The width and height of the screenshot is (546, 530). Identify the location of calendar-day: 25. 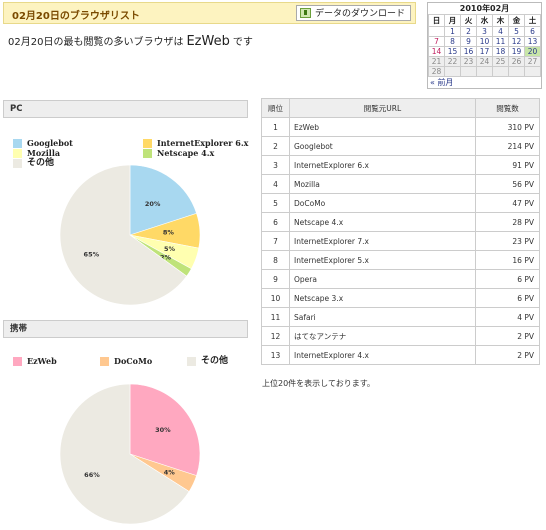
(500, 61).